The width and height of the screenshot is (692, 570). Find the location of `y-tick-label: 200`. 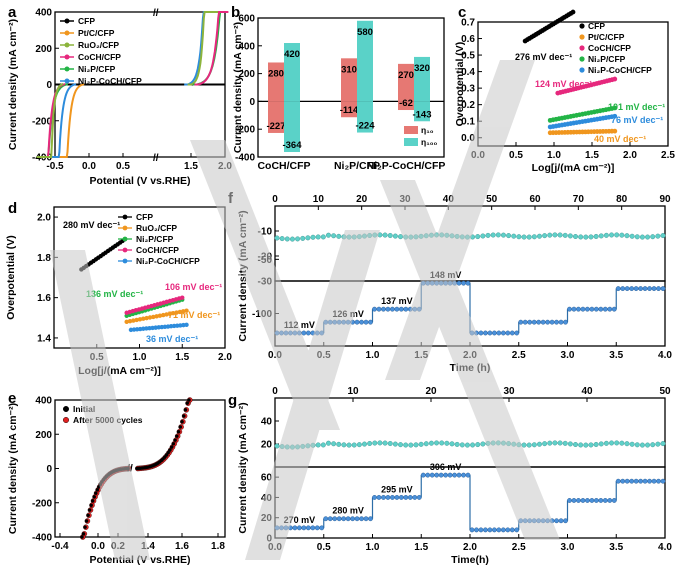

y-tick-label: 200 is located at coordinates (43, 435).